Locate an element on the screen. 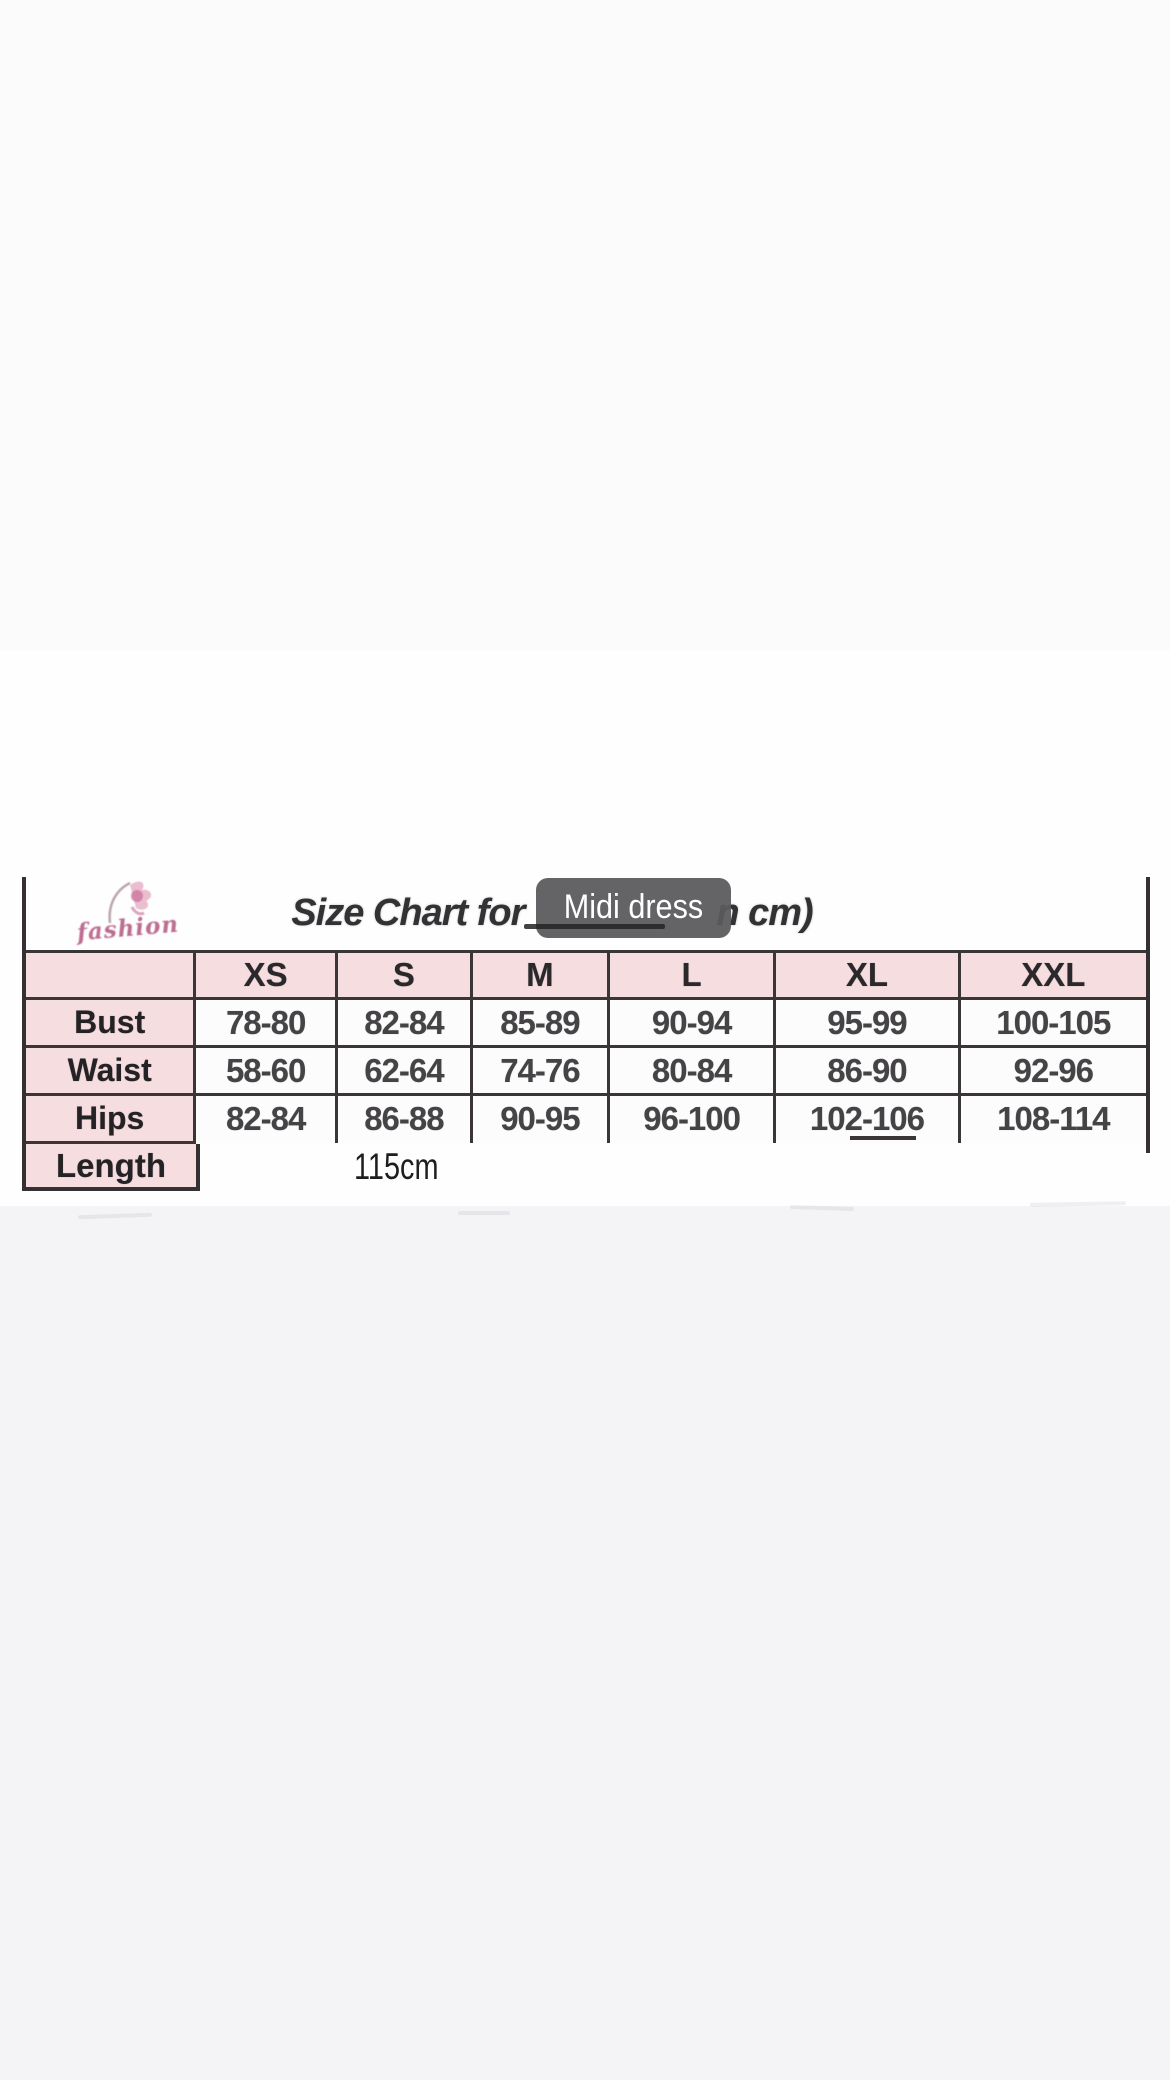 Image resolution: width=1170 pixels, height=2080 pixels. overlay-underline is located at coordinates (594, 926).